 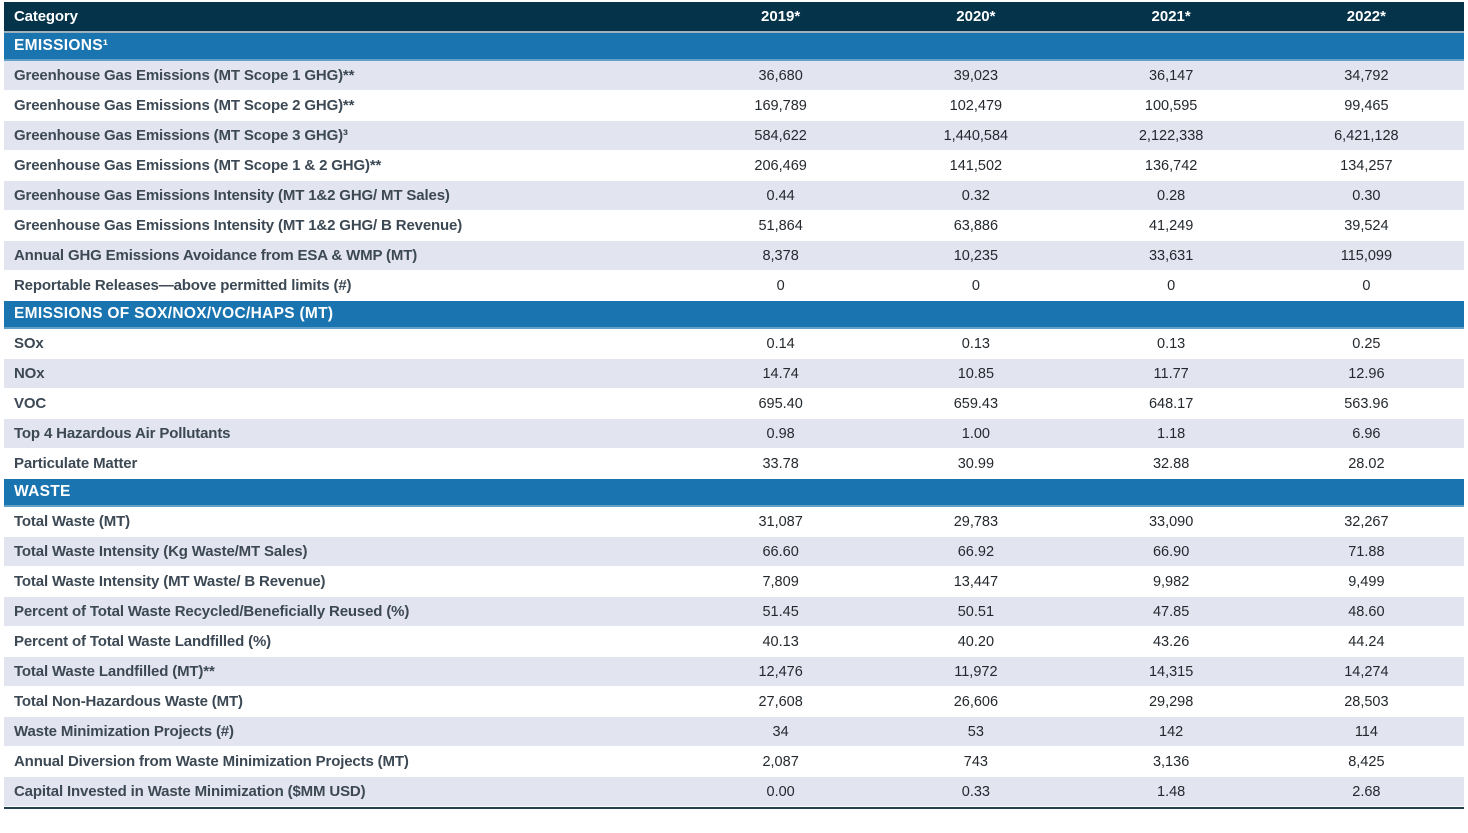 What do you see at coordinates (780, 671) in the screenshot?
I see `metric-value: 12,476` at bounding box center [780, 671].